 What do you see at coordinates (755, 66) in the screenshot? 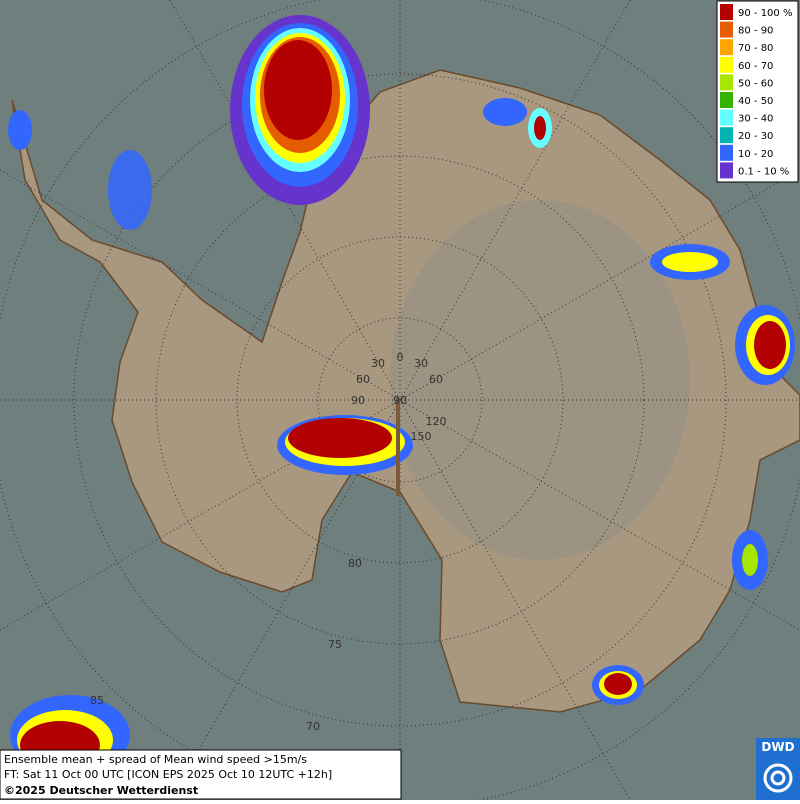
I see `legend-label: 60 - 70` at bounding box center [755, 66].